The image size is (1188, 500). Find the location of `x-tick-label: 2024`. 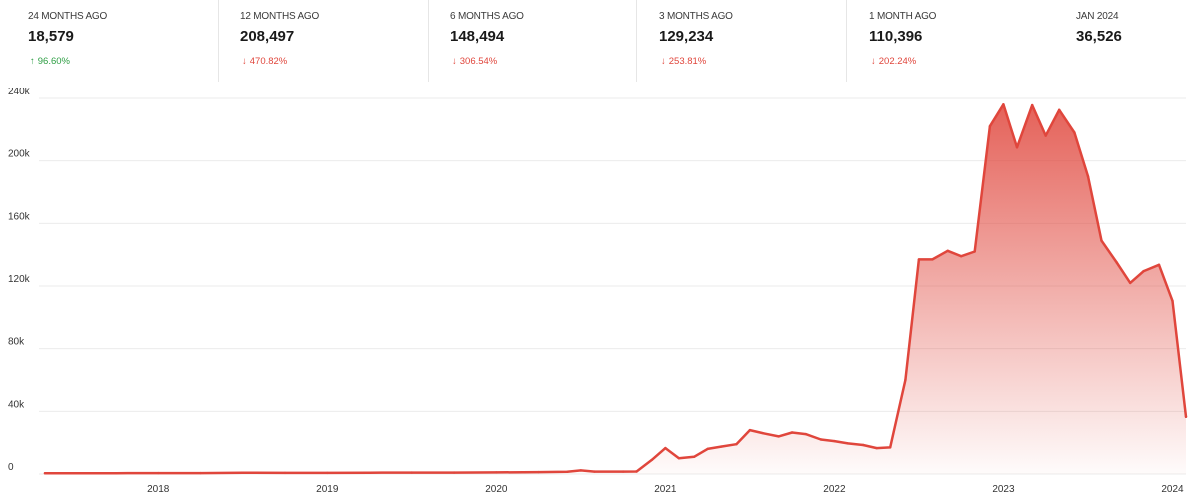

x-tick-label: 2024 is located at coordinates (1172, 489).